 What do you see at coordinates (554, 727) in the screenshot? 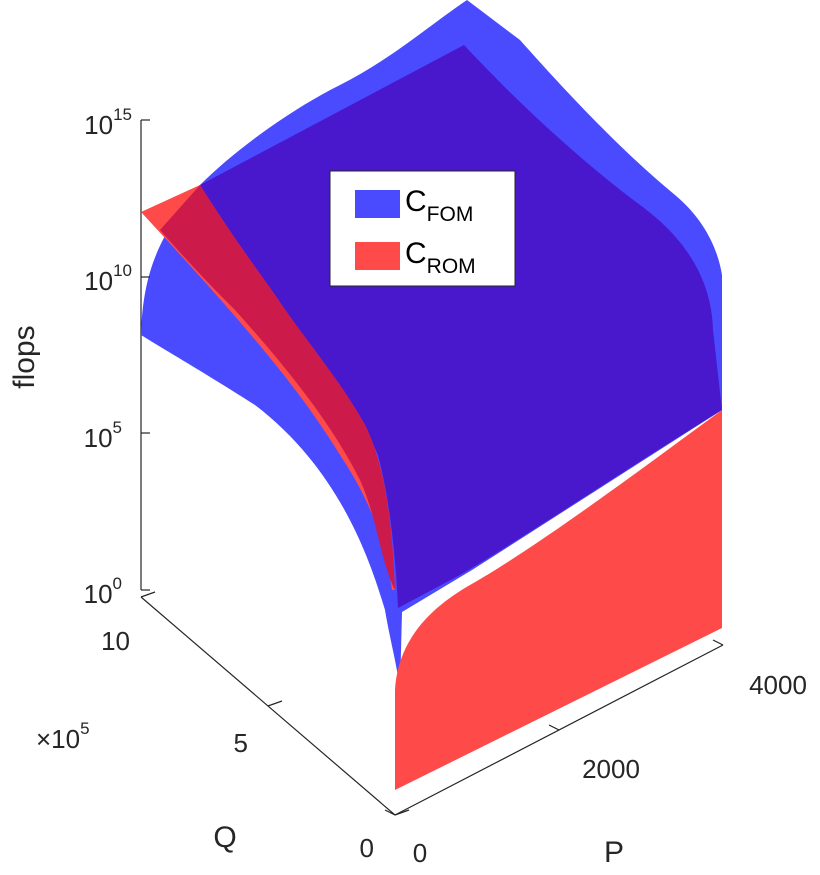
I see `x-tick-marks` at bounding box center [554, 727].